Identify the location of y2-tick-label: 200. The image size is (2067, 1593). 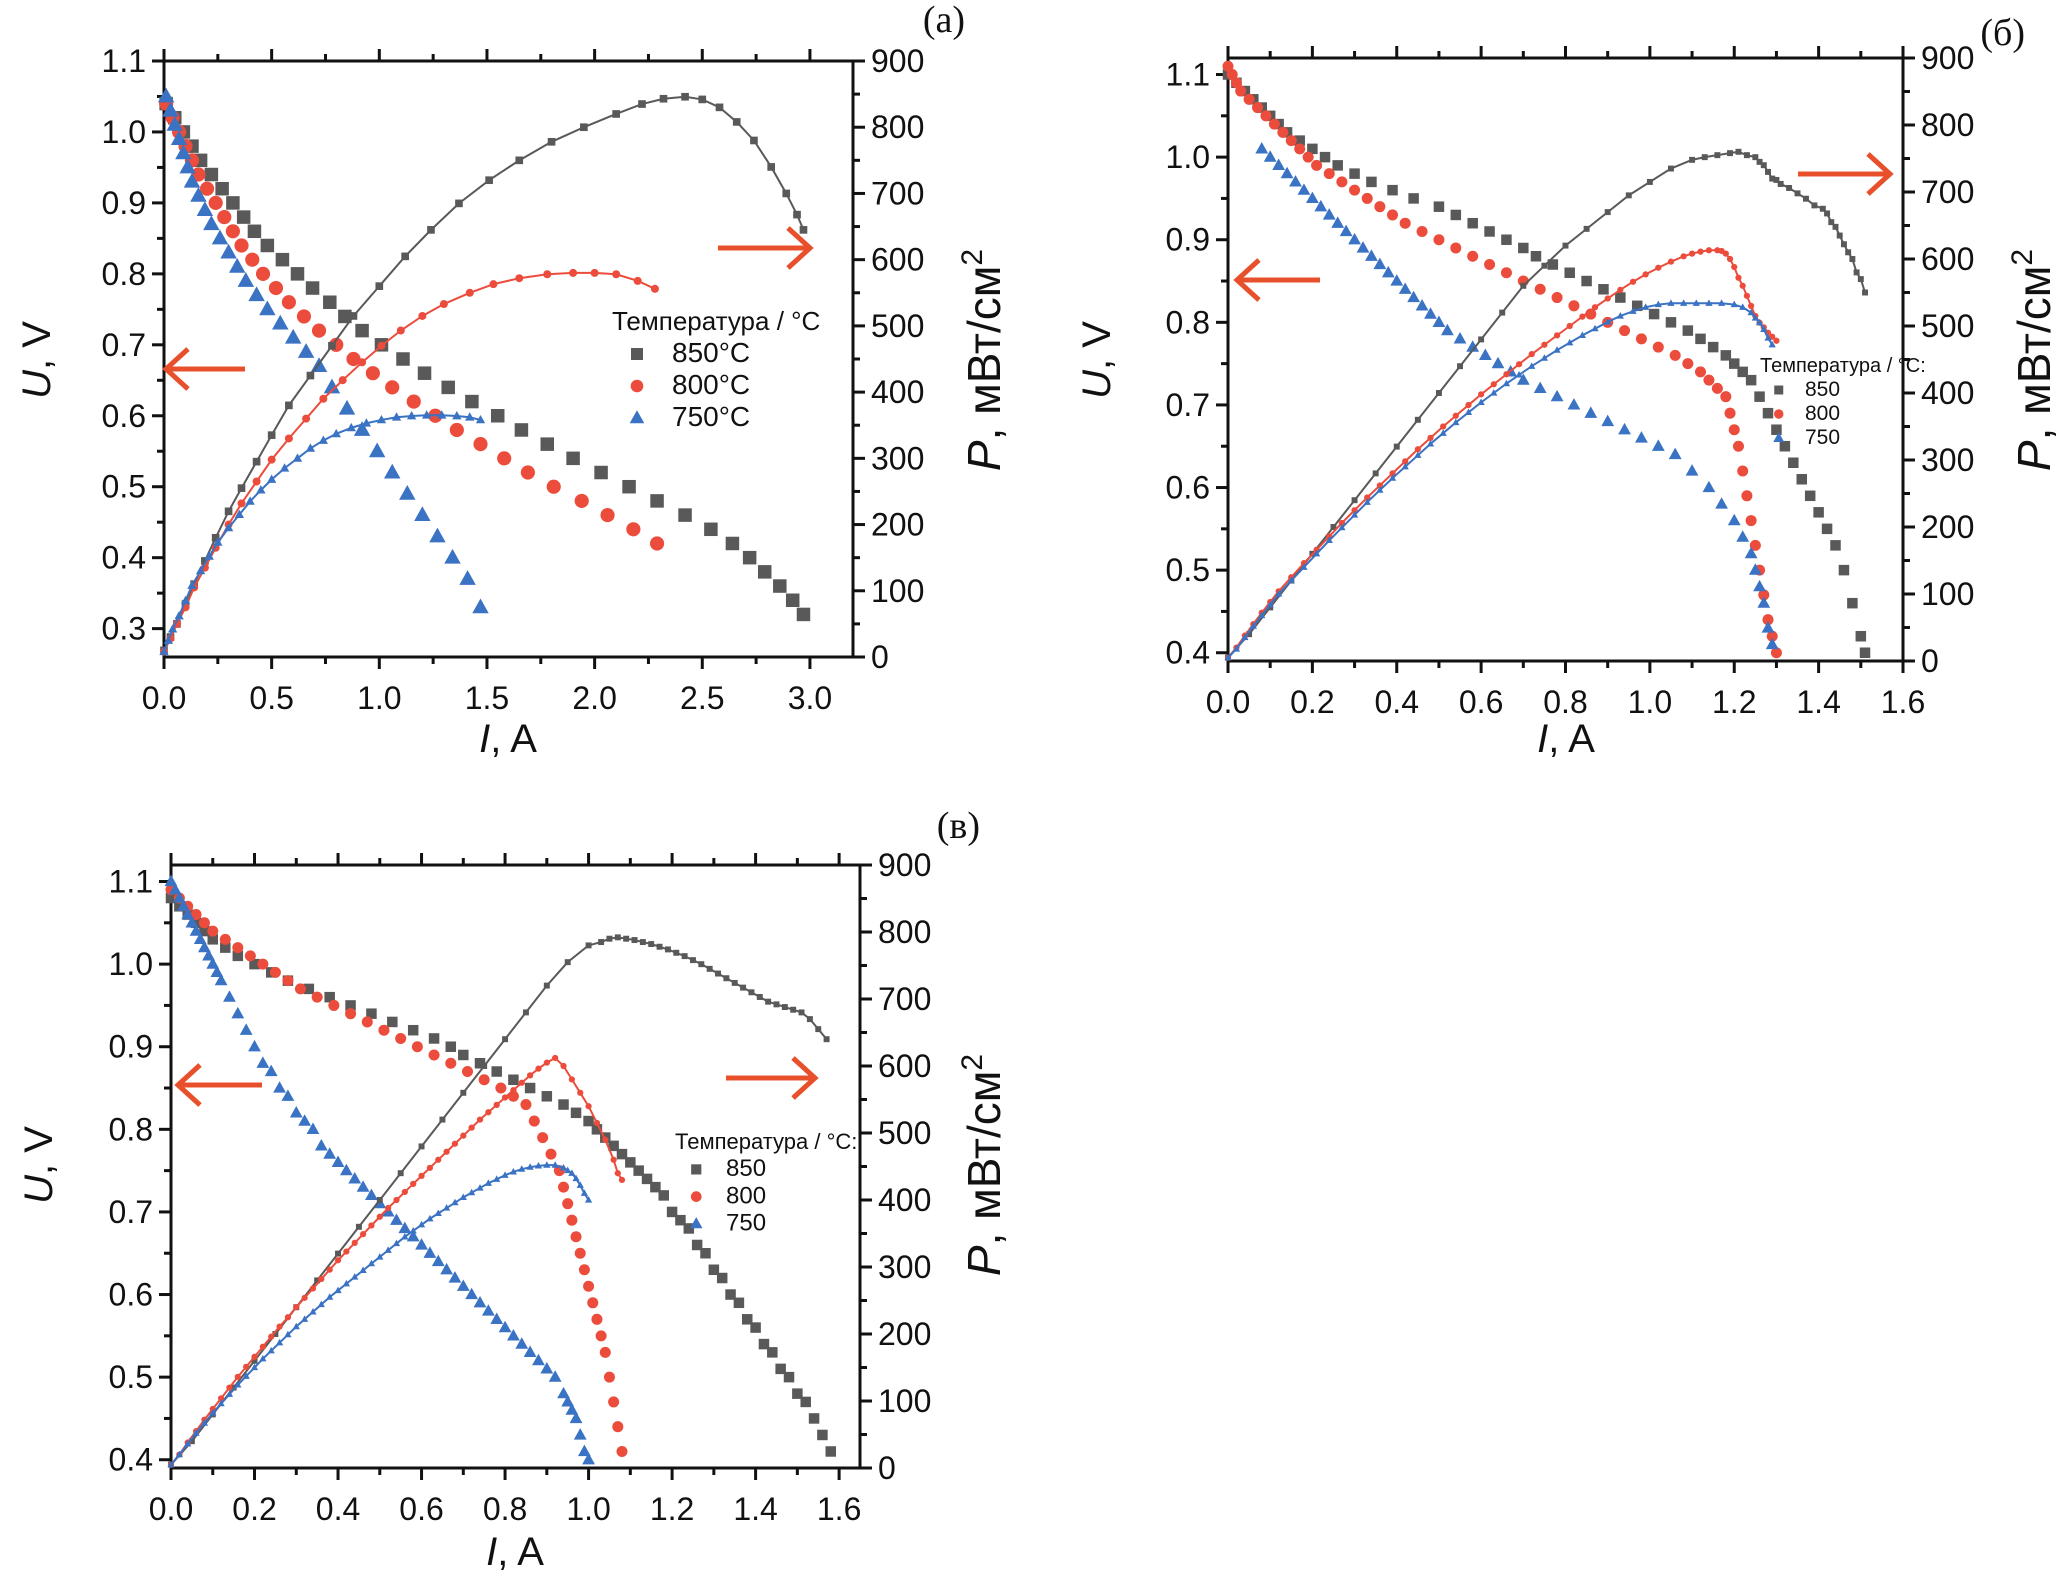
(1947, 527).